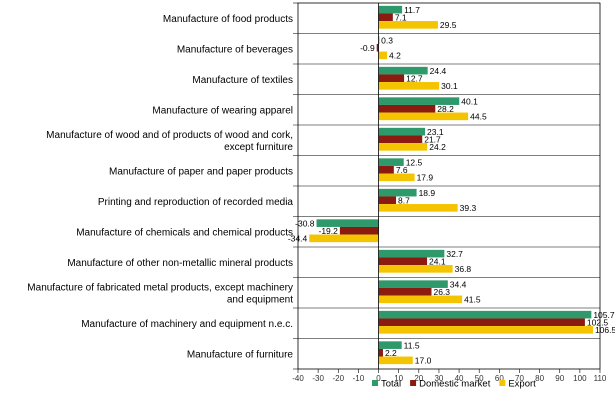 The image size is (615, 409). Describe the element at coordinates (412, 345) in the screenshot. I see `data-label: 11.5` at that location.